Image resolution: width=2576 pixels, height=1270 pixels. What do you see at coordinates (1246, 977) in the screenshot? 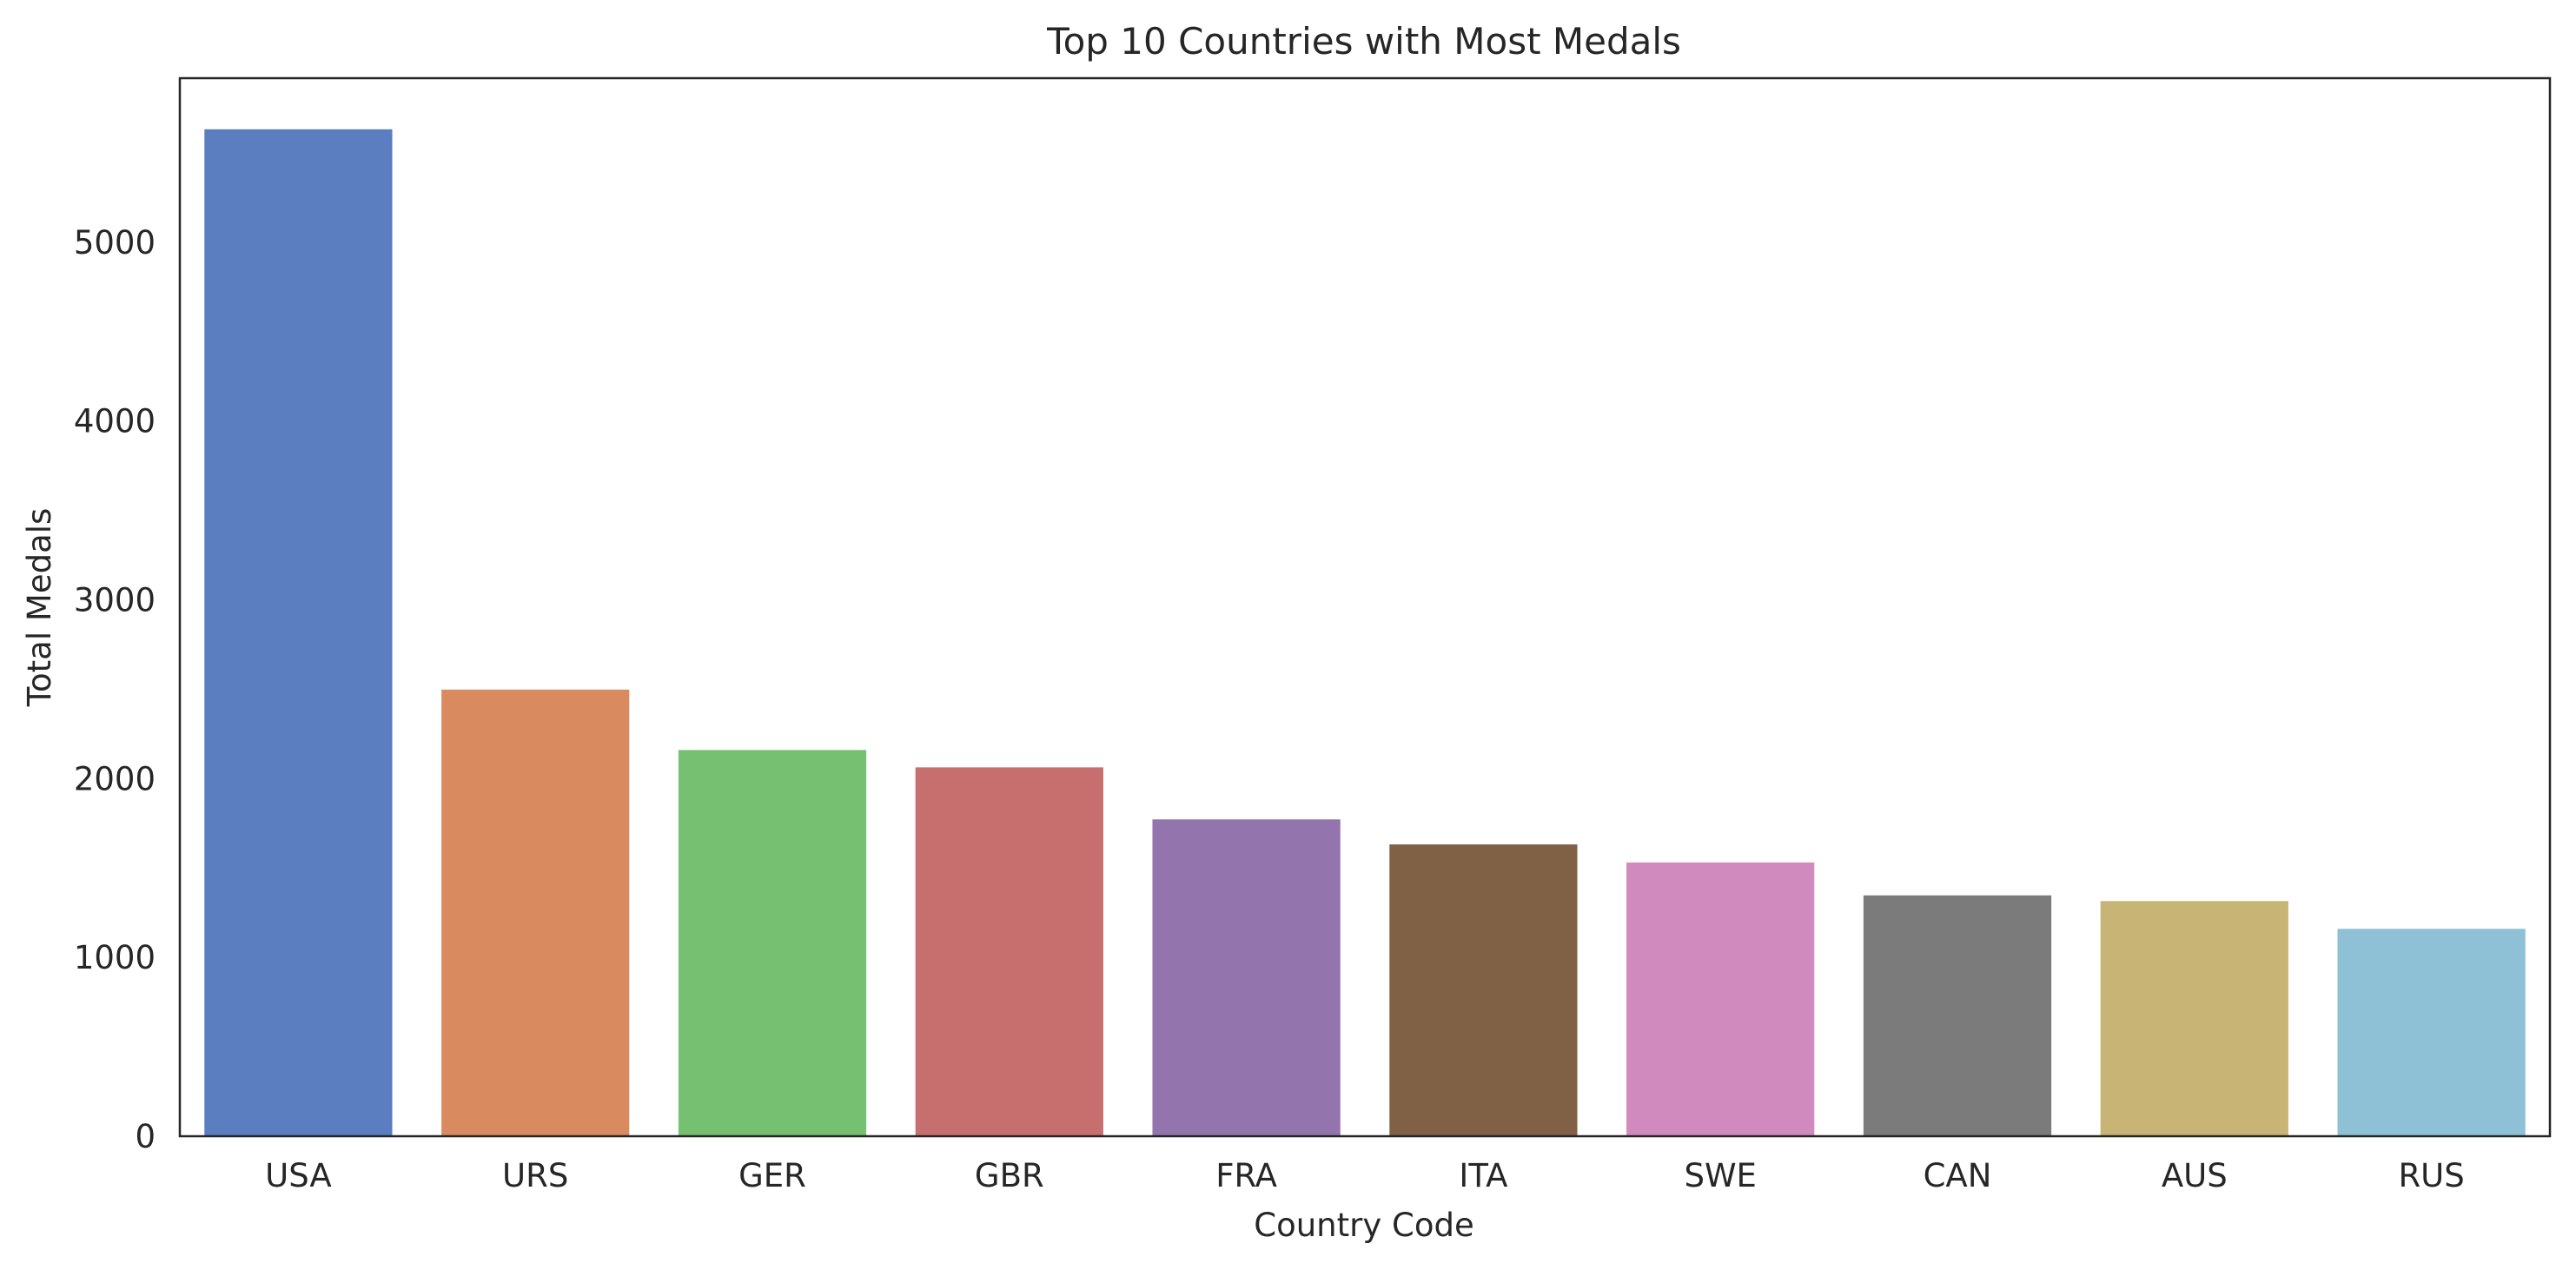
I see `bar-fra` at bounding box center [1246, 977].